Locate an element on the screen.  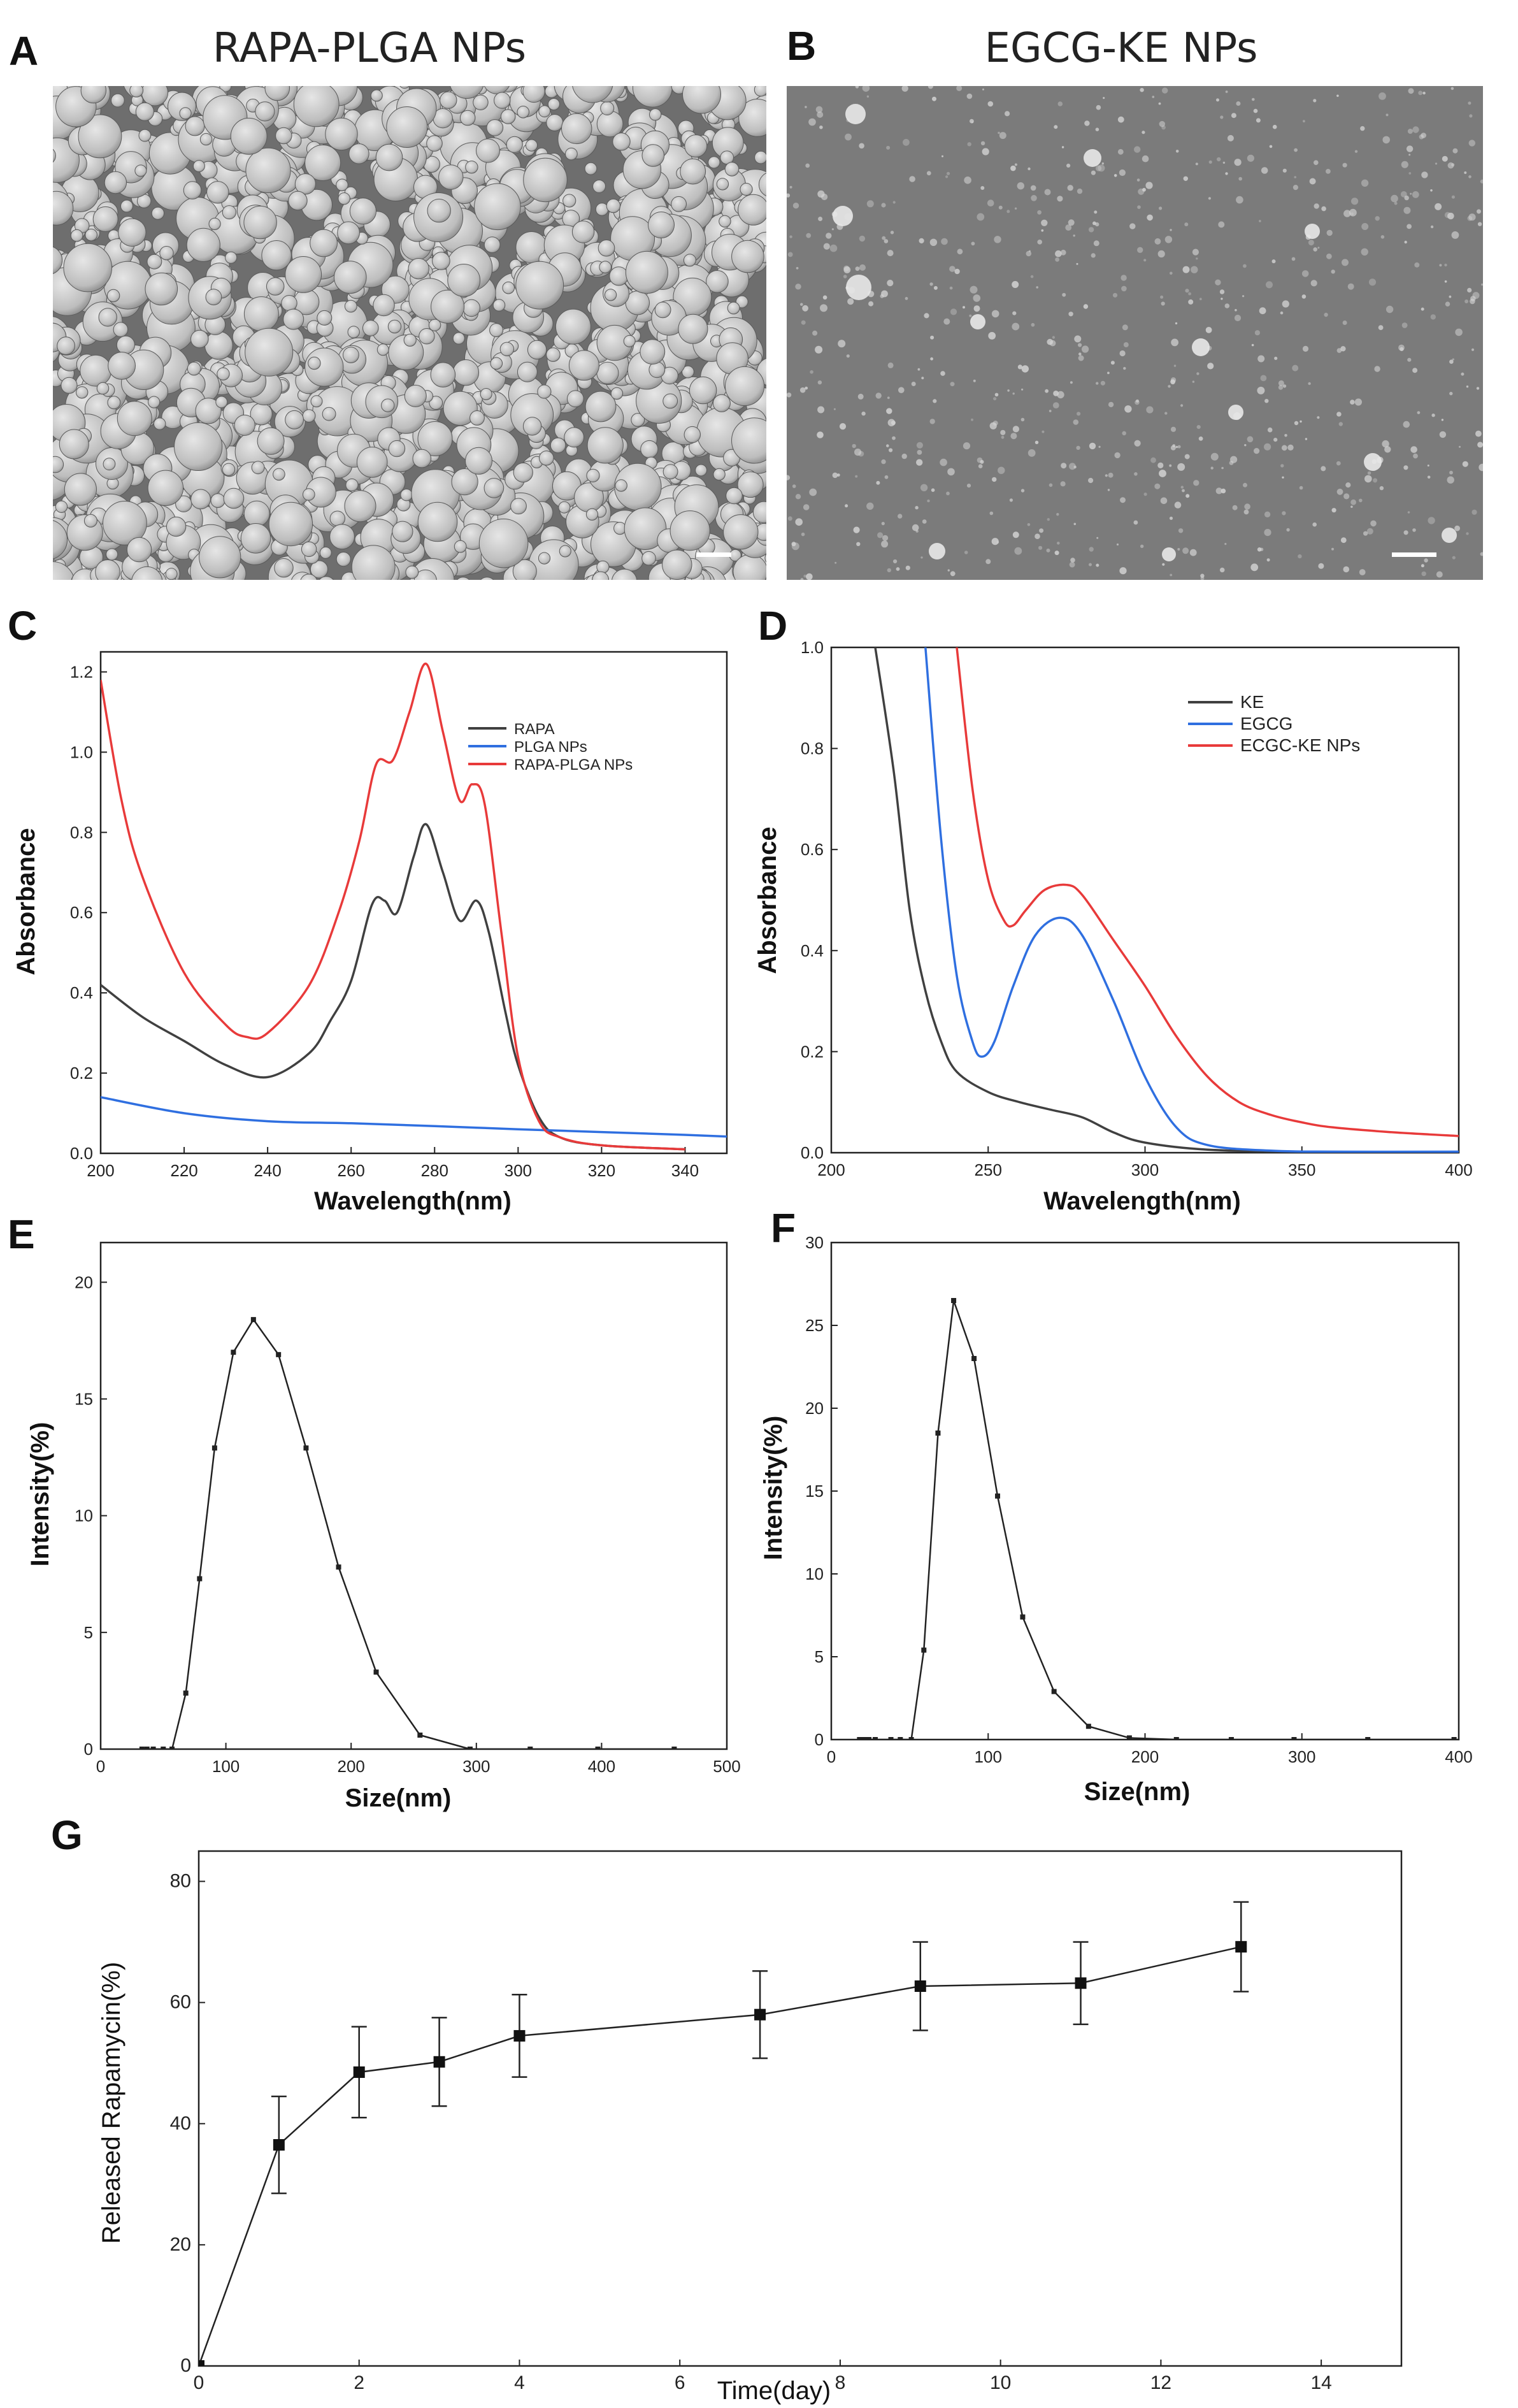
y-tick-label: 30 is located at coordinates (814, 1242).